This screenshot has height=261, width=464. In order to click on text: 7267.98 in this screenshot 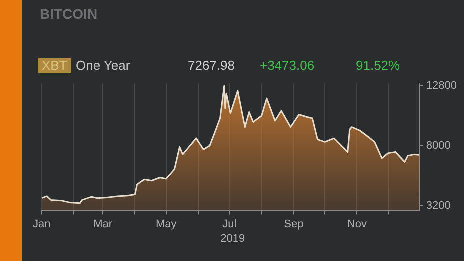, I will do `click(211, 65)`.